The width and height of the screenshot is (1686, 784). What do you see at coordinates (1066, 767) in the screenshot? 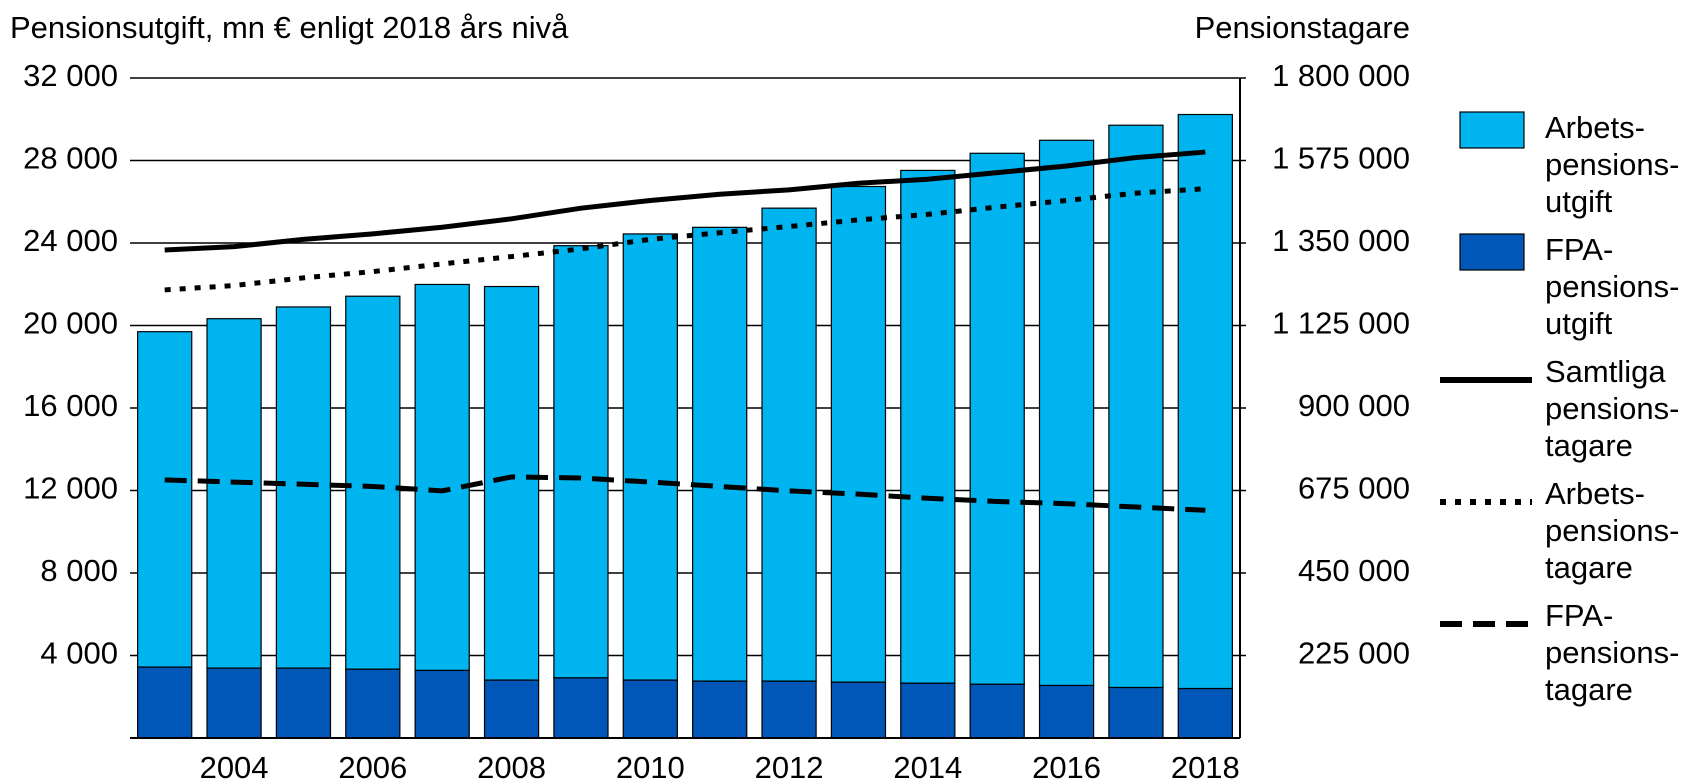
I see `x-tick-label: 2016` at bounding box center [1066, 767].